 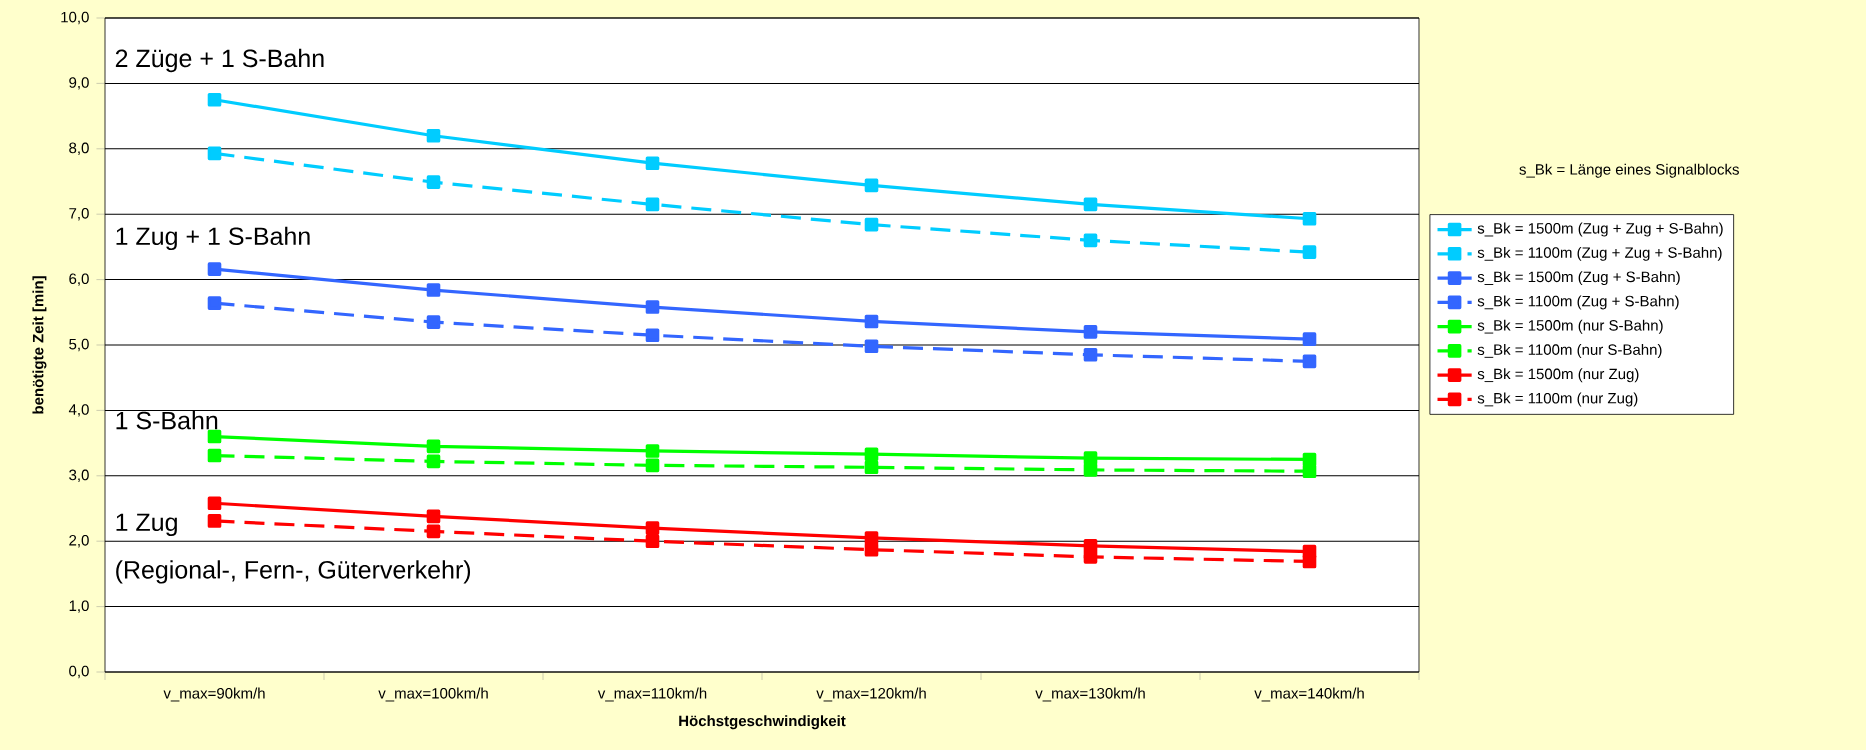 I want to click on legend-label: s_Bk = 1500m (Zug + Zug + S-Bahn), so click(x=1600, y=229).